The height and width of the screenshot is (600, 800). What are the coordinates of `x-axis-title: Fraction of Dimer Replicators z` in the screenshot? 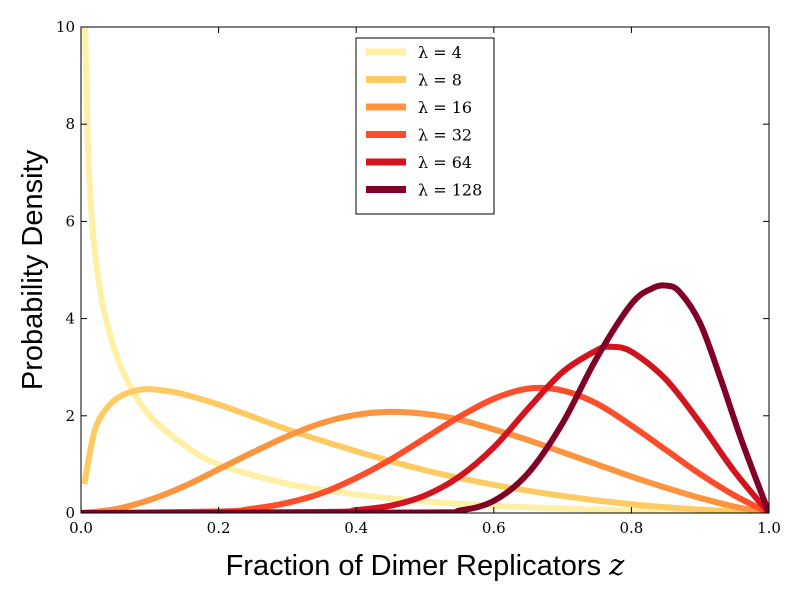 It's located at (426, 565).